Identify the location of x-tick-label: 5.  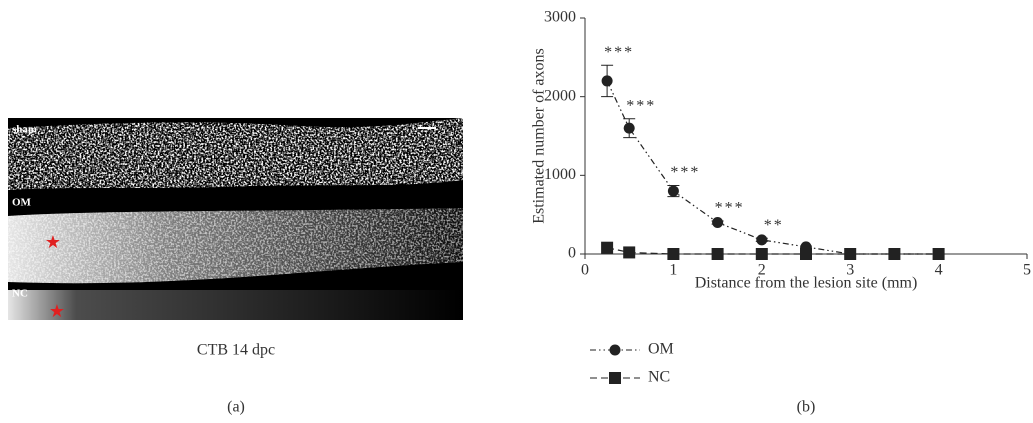
(1027, 270).